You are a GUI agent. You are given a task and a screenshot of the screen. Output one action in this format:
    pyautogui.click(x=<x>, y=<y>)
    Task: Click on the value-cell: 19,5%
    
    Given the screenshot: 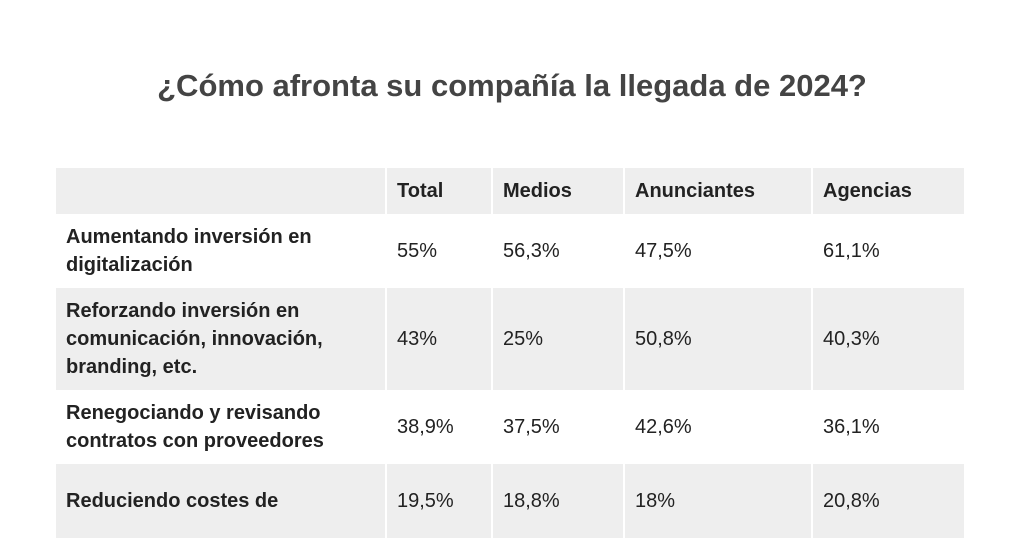 What is the action you would take?
    pyautogui.click(x=438, y=501)
    